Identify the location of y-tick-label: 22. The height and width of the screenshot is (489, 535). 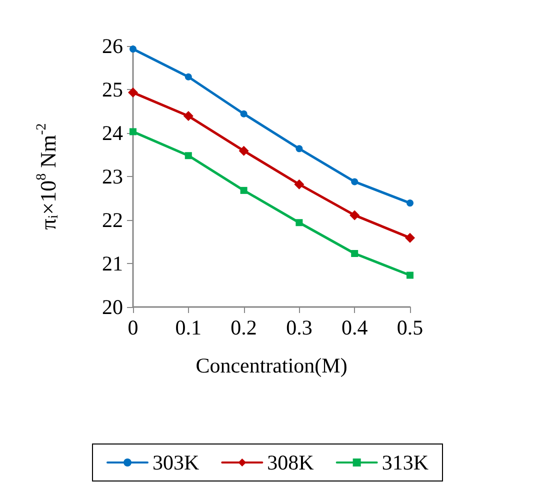
(112, 220).